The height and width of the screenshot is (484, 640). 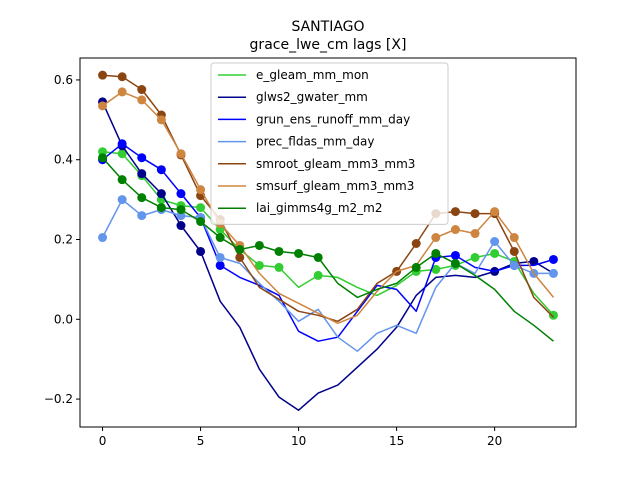 I want to click on x-tick-label: 5, so click(x=201, y=441).